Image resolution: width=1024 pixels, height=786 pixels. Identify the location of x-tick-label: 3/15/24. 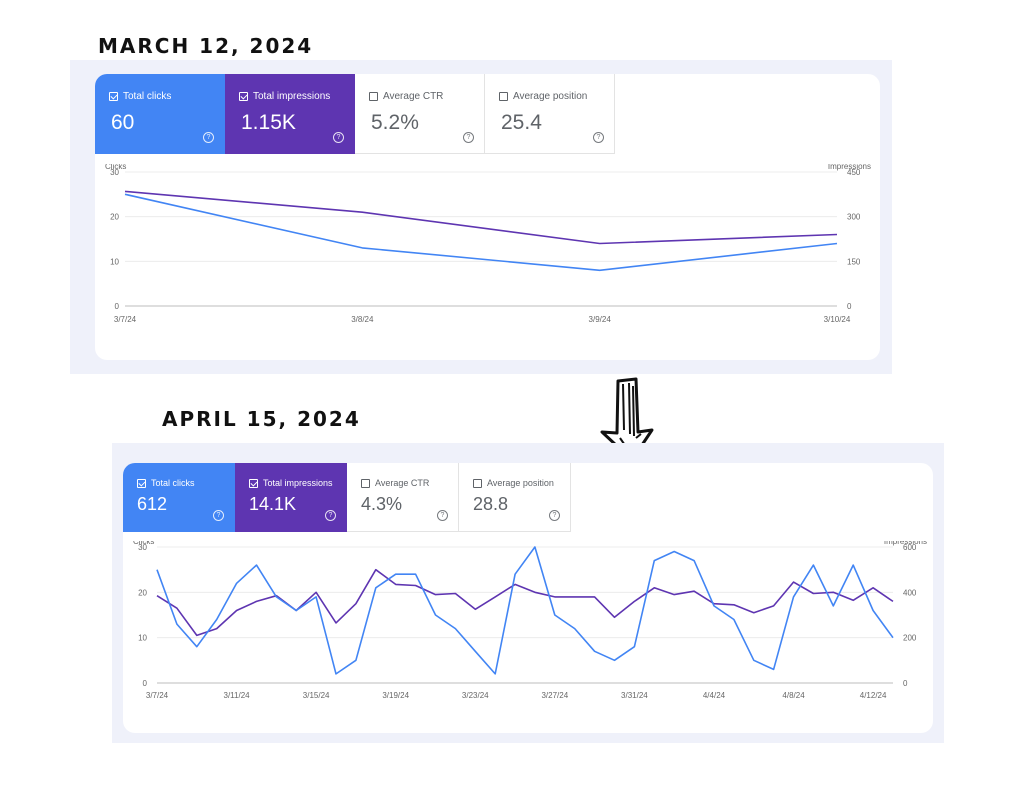
(316, 695).